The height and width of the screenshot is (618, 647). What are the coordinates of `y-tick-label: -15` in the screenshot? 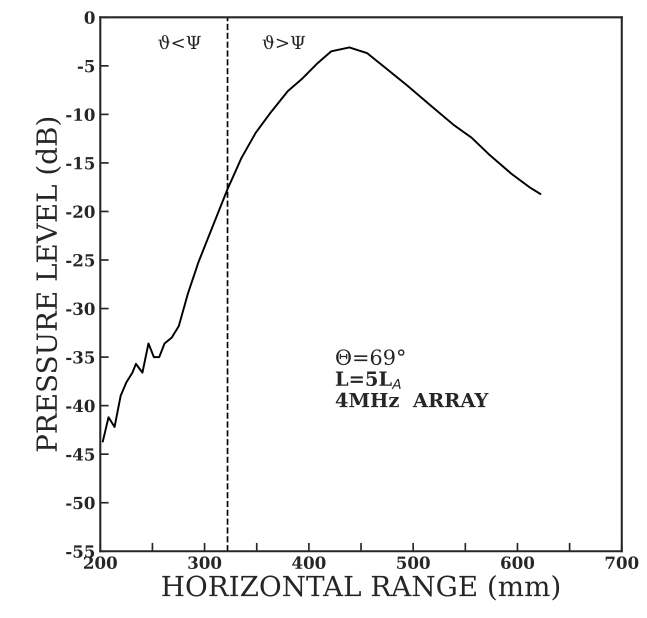 It's located at (80, 163).